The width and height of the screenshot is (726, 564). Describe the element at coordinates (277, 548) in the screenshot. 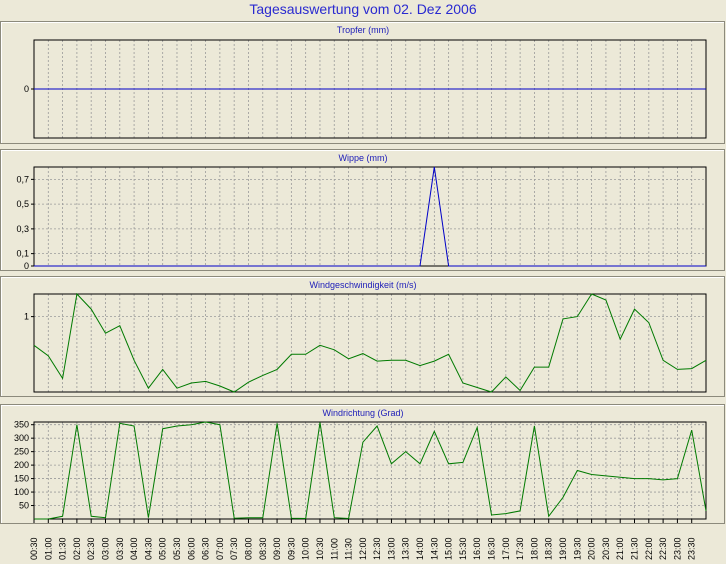

I see `x-tick-label: 09:00` at that location.